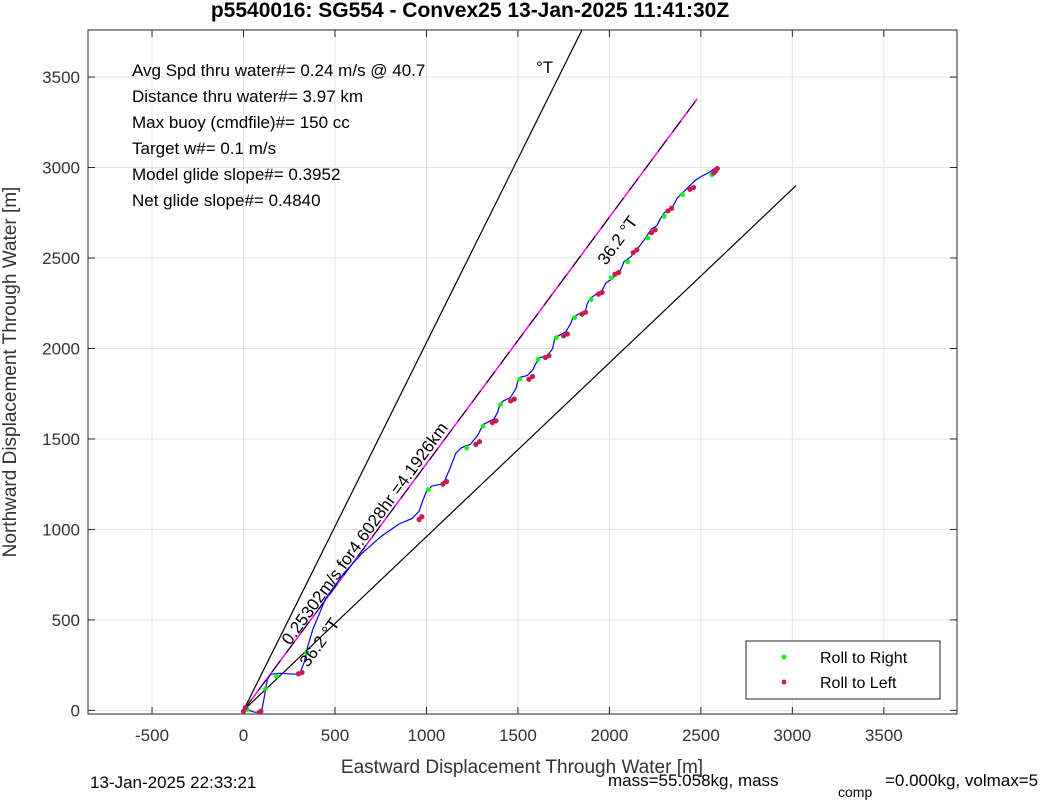  What do you see at coordinates (61, 77) in the screenshot?
I see `y-tick-label: 3500` at bounding box center [61, 77].